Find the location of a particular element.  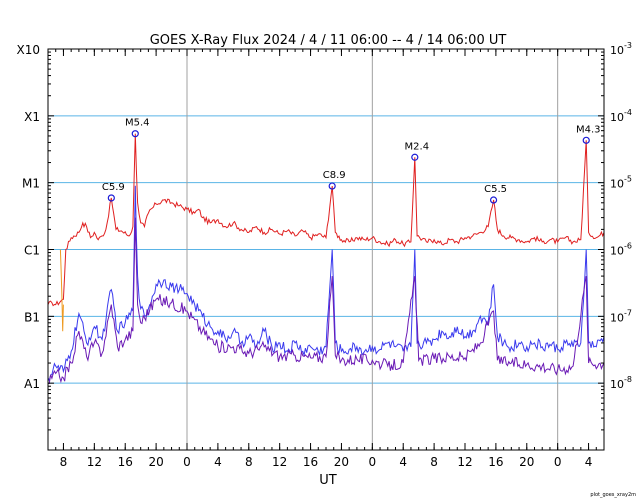

y-tick-label-left: M1 is located at coordinates (31, 184).